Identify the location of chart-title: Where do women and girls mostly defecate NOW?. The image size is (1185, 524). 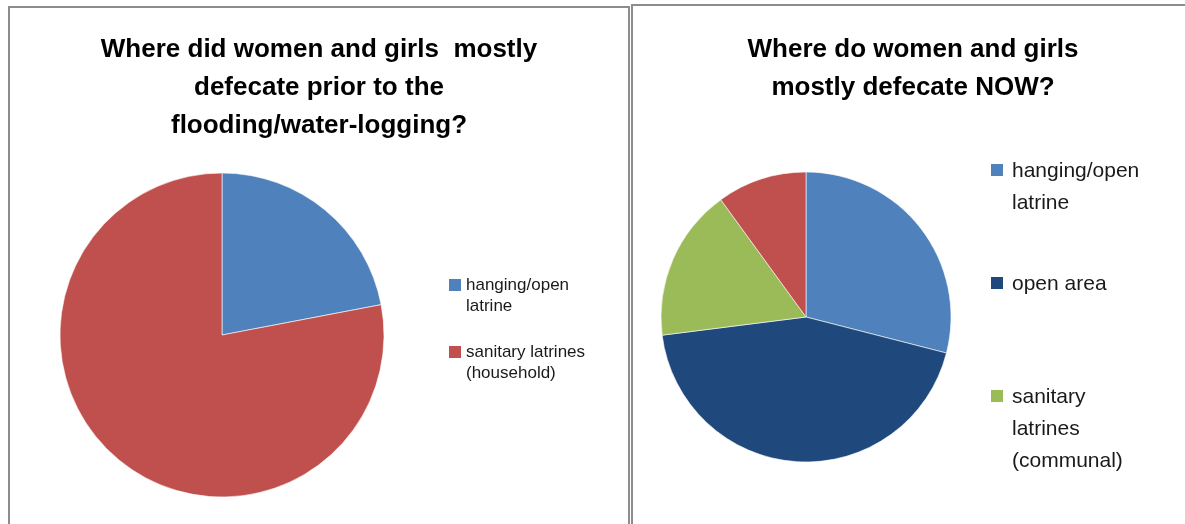
(913, 67).